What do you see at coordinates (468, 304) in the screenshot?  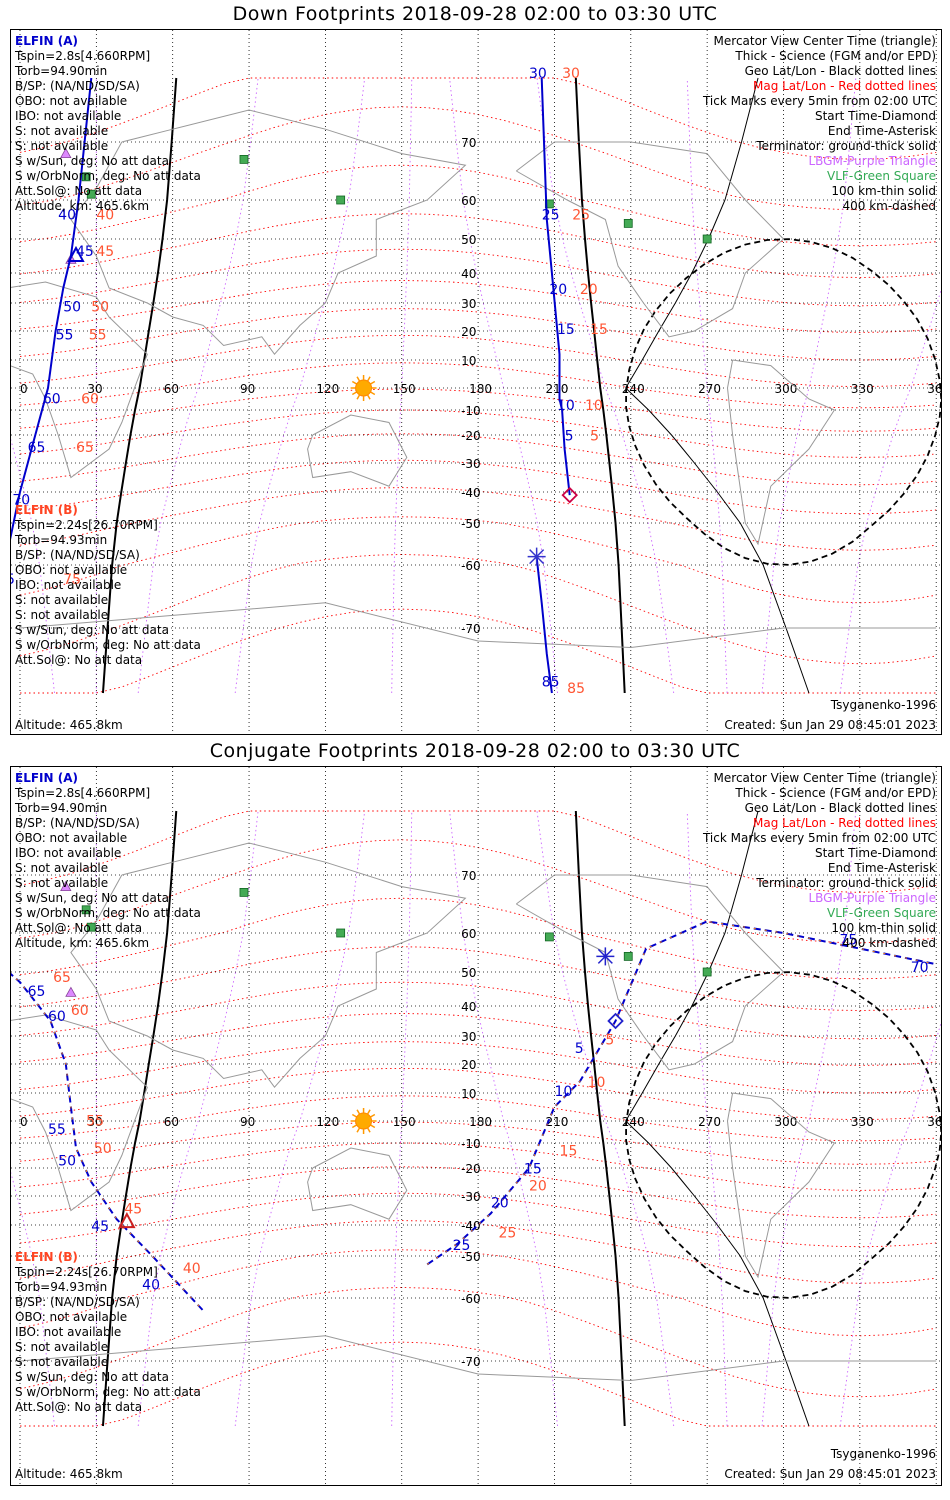 I see `lat-label: 30` at bounding box center [468, 304].